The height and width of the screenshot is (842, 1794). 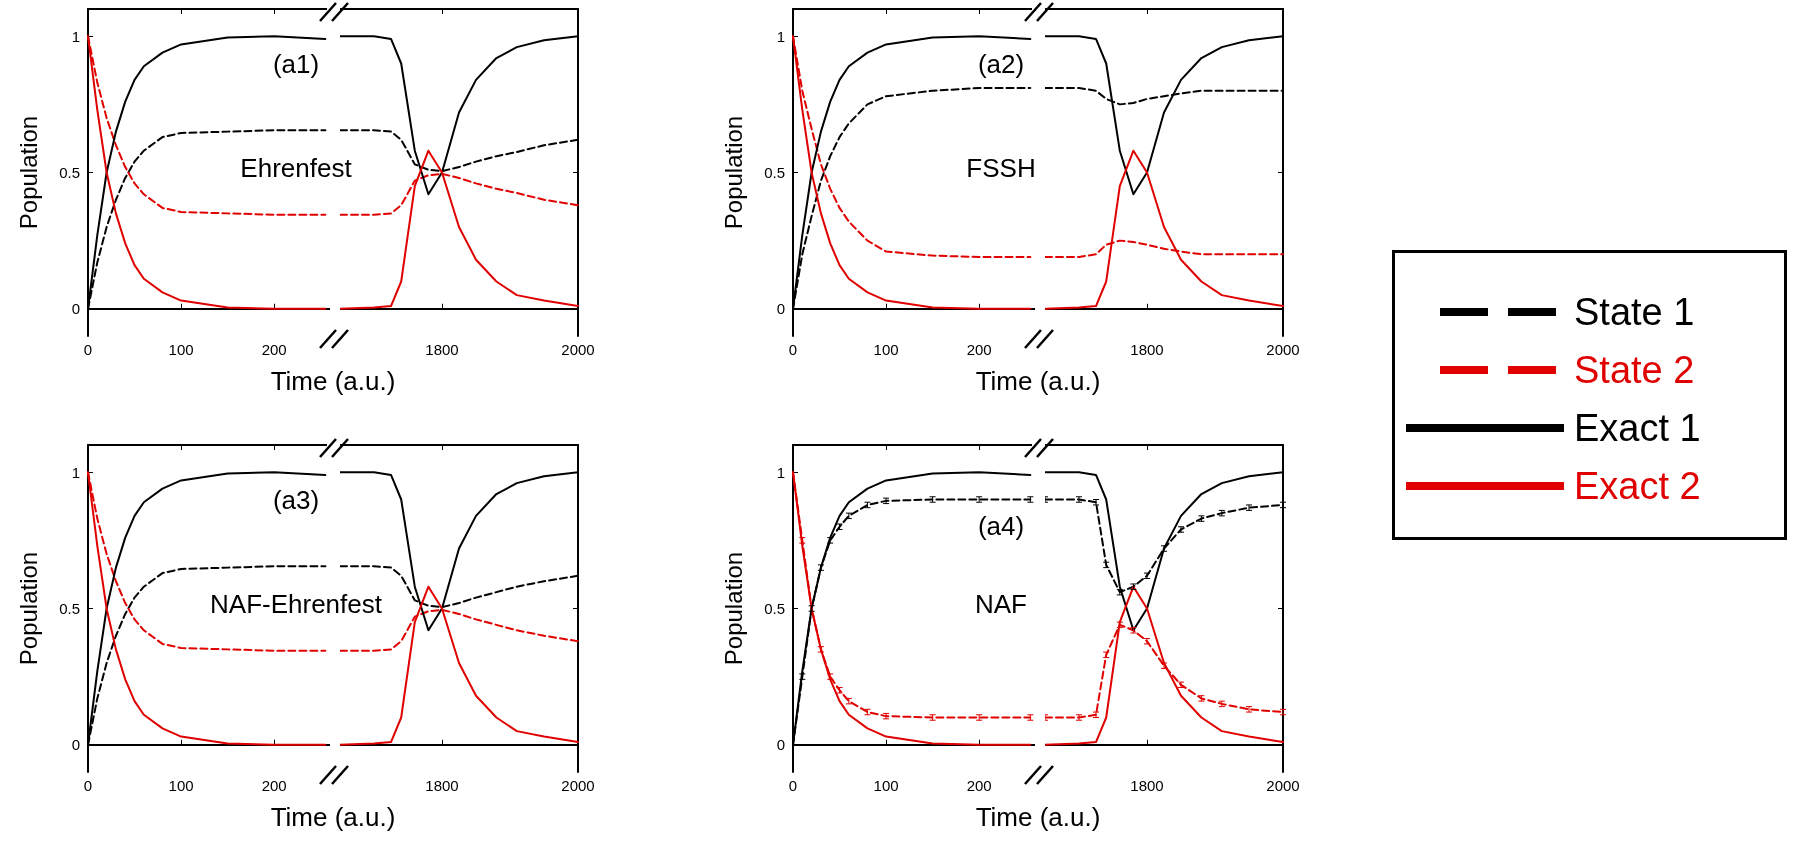 I want to click on annotation: (a3), so click(x=296, y=500).